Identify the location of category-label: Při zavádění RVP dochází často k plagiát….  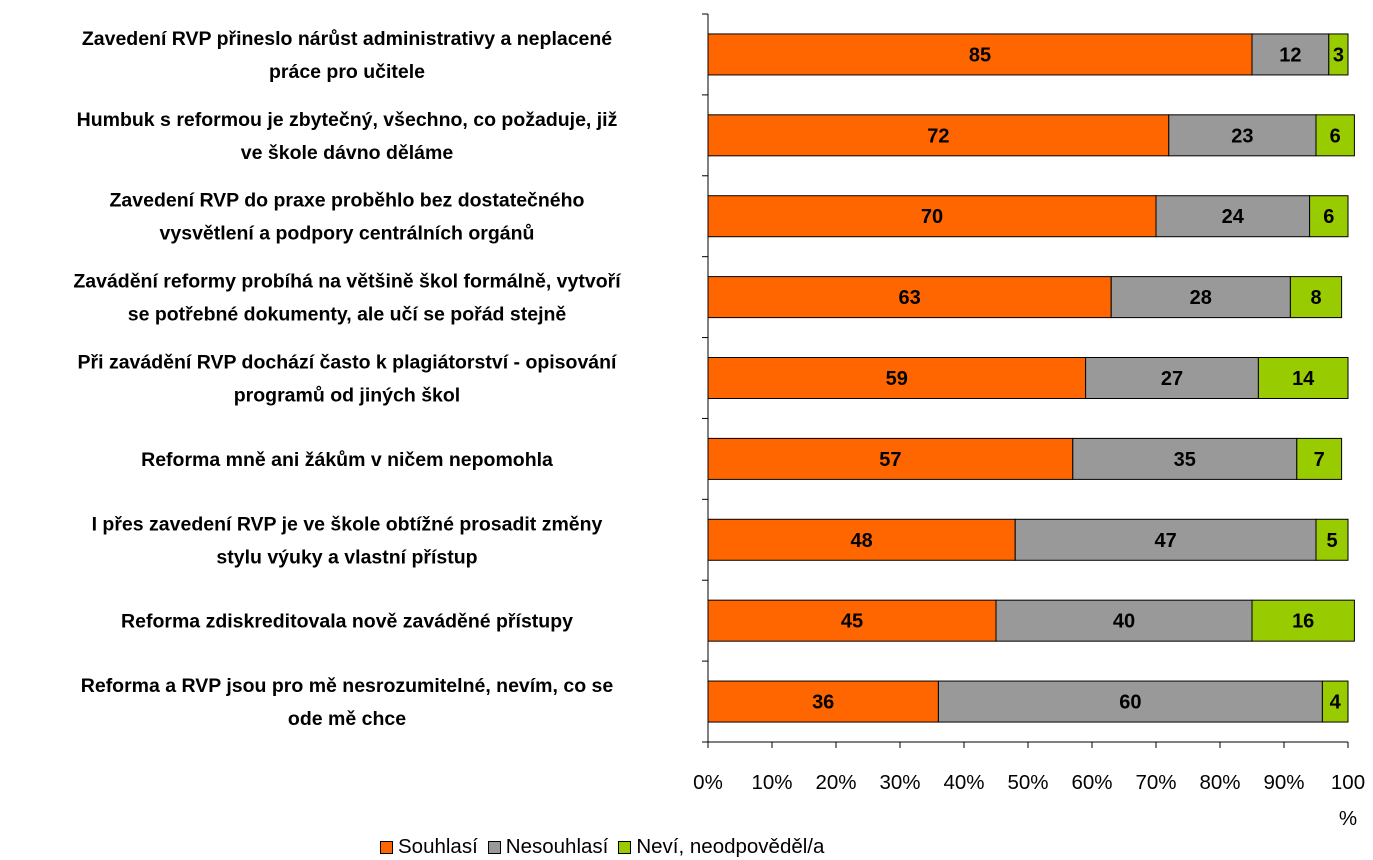
(348, 363).